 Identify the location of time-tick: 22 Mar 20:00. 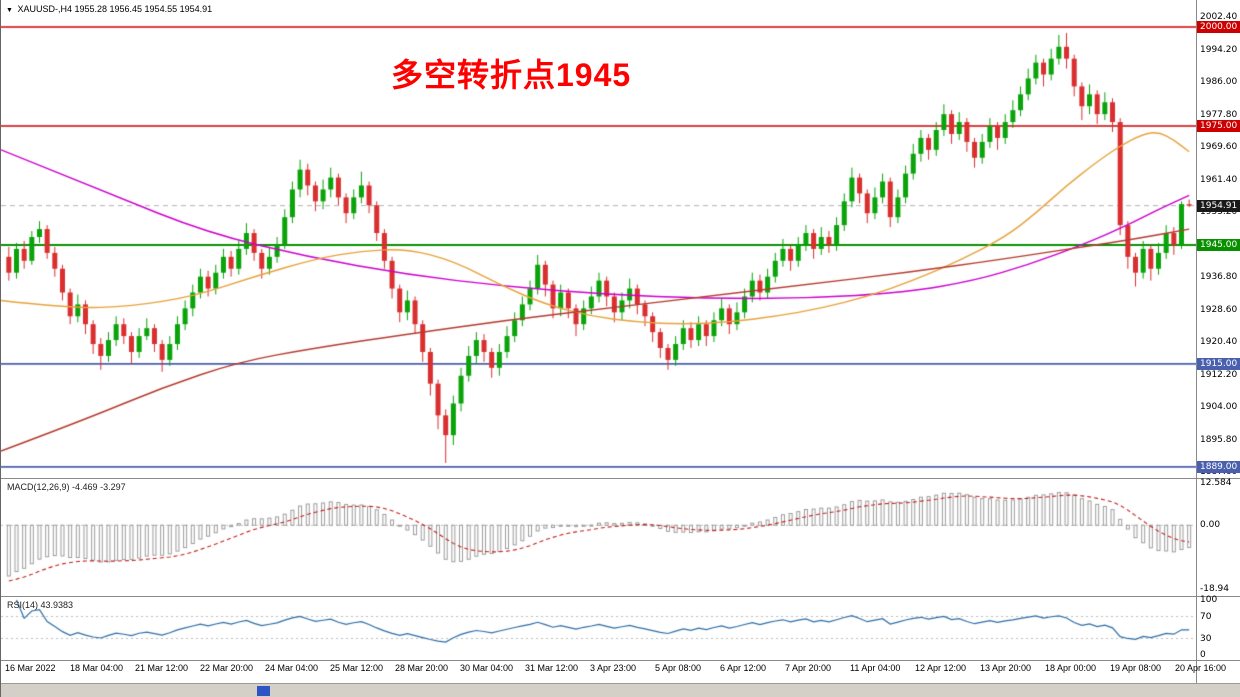
(227, 668).